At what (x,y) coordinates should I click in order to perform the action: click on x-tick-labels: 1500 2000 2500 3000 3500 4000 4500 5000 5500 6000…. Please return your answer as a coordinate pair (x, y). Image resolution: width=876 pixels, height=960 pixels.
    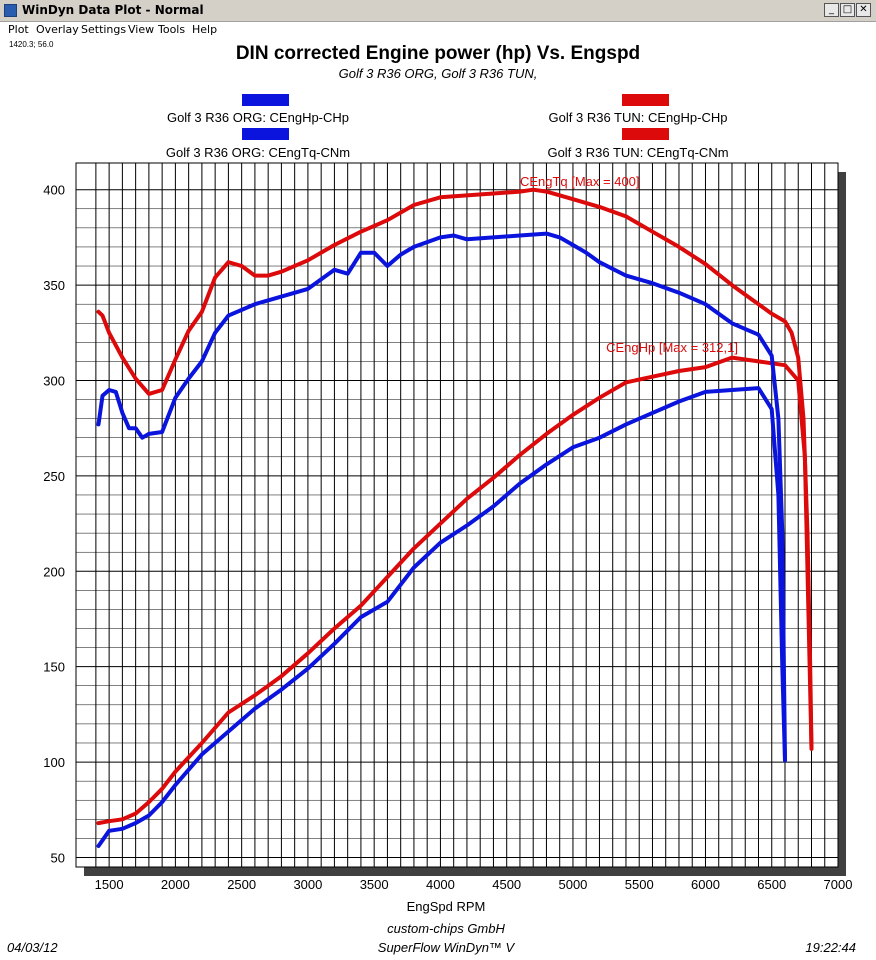
    Looking at the image, I should click on (474, 884).